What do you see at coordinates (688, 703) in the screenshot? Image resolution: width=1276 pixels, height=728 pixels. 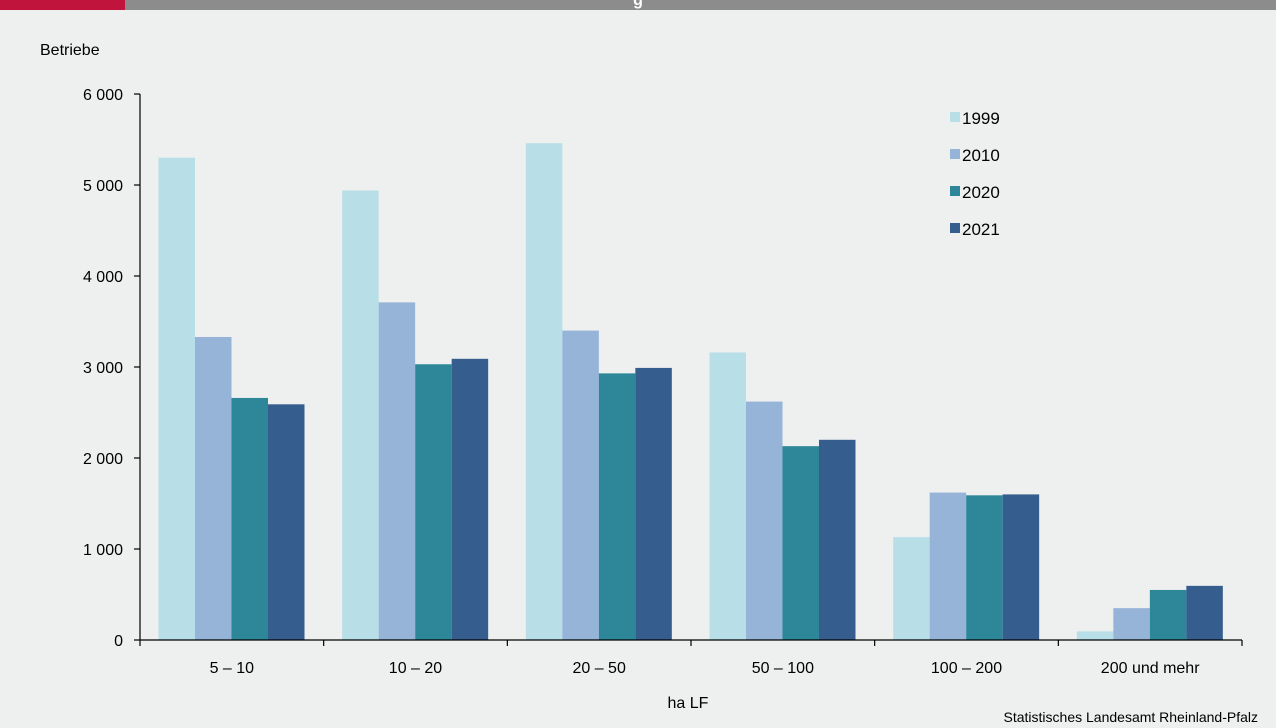 I see `x-axis-label: ha LF` at bounding box center [688, 703].